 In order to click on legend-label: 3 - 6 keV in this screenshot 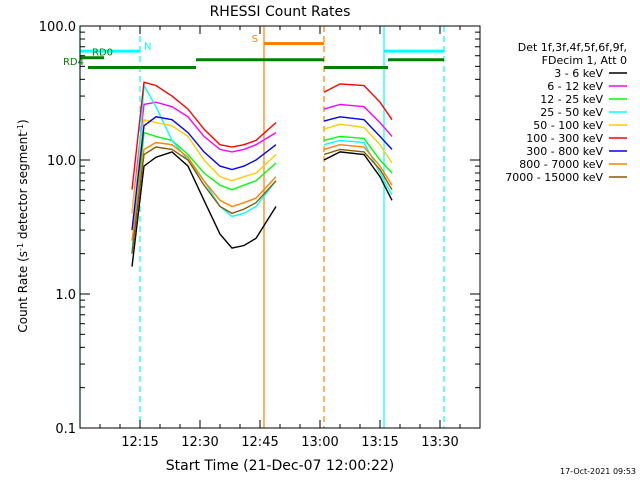, I will do `click(578, 73)`.